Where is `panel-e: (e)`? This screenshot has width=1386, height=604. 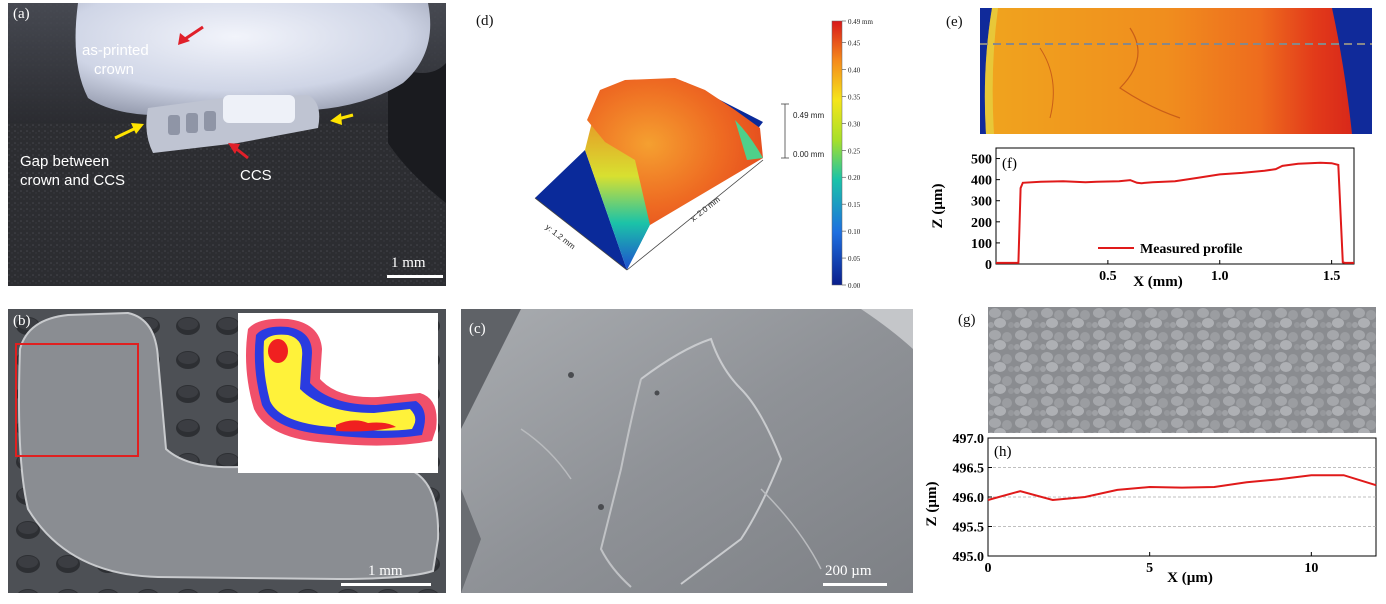 panel-e: (e) is located at coordinates (1176, 71).